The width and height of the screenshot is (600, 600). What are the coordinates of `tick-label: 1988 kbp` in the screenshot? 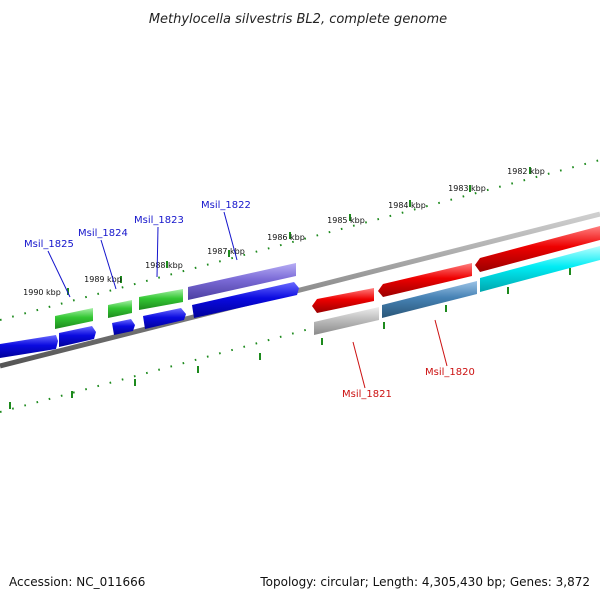 It's located at (164, 265).